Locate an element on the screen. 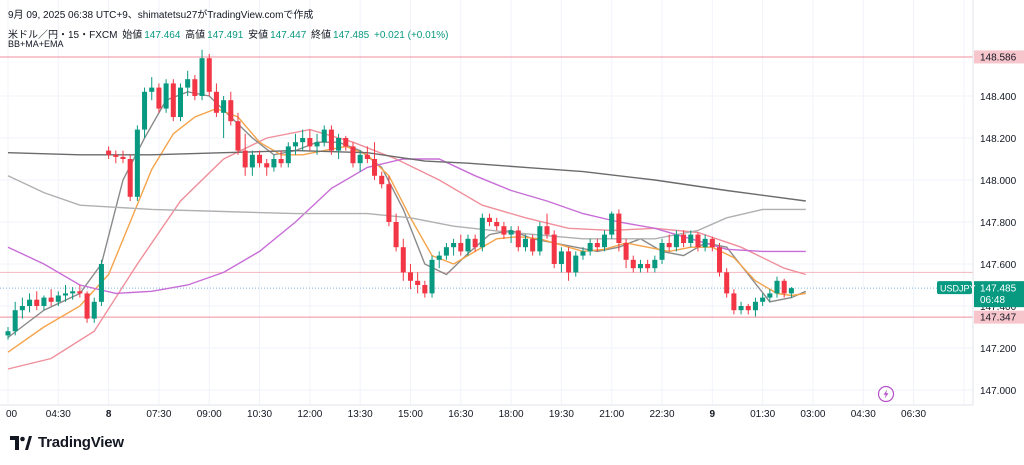 This screenshot has height=465, width=1024. current-price-countdown: 06:48 is located at coordinates (992, 300).